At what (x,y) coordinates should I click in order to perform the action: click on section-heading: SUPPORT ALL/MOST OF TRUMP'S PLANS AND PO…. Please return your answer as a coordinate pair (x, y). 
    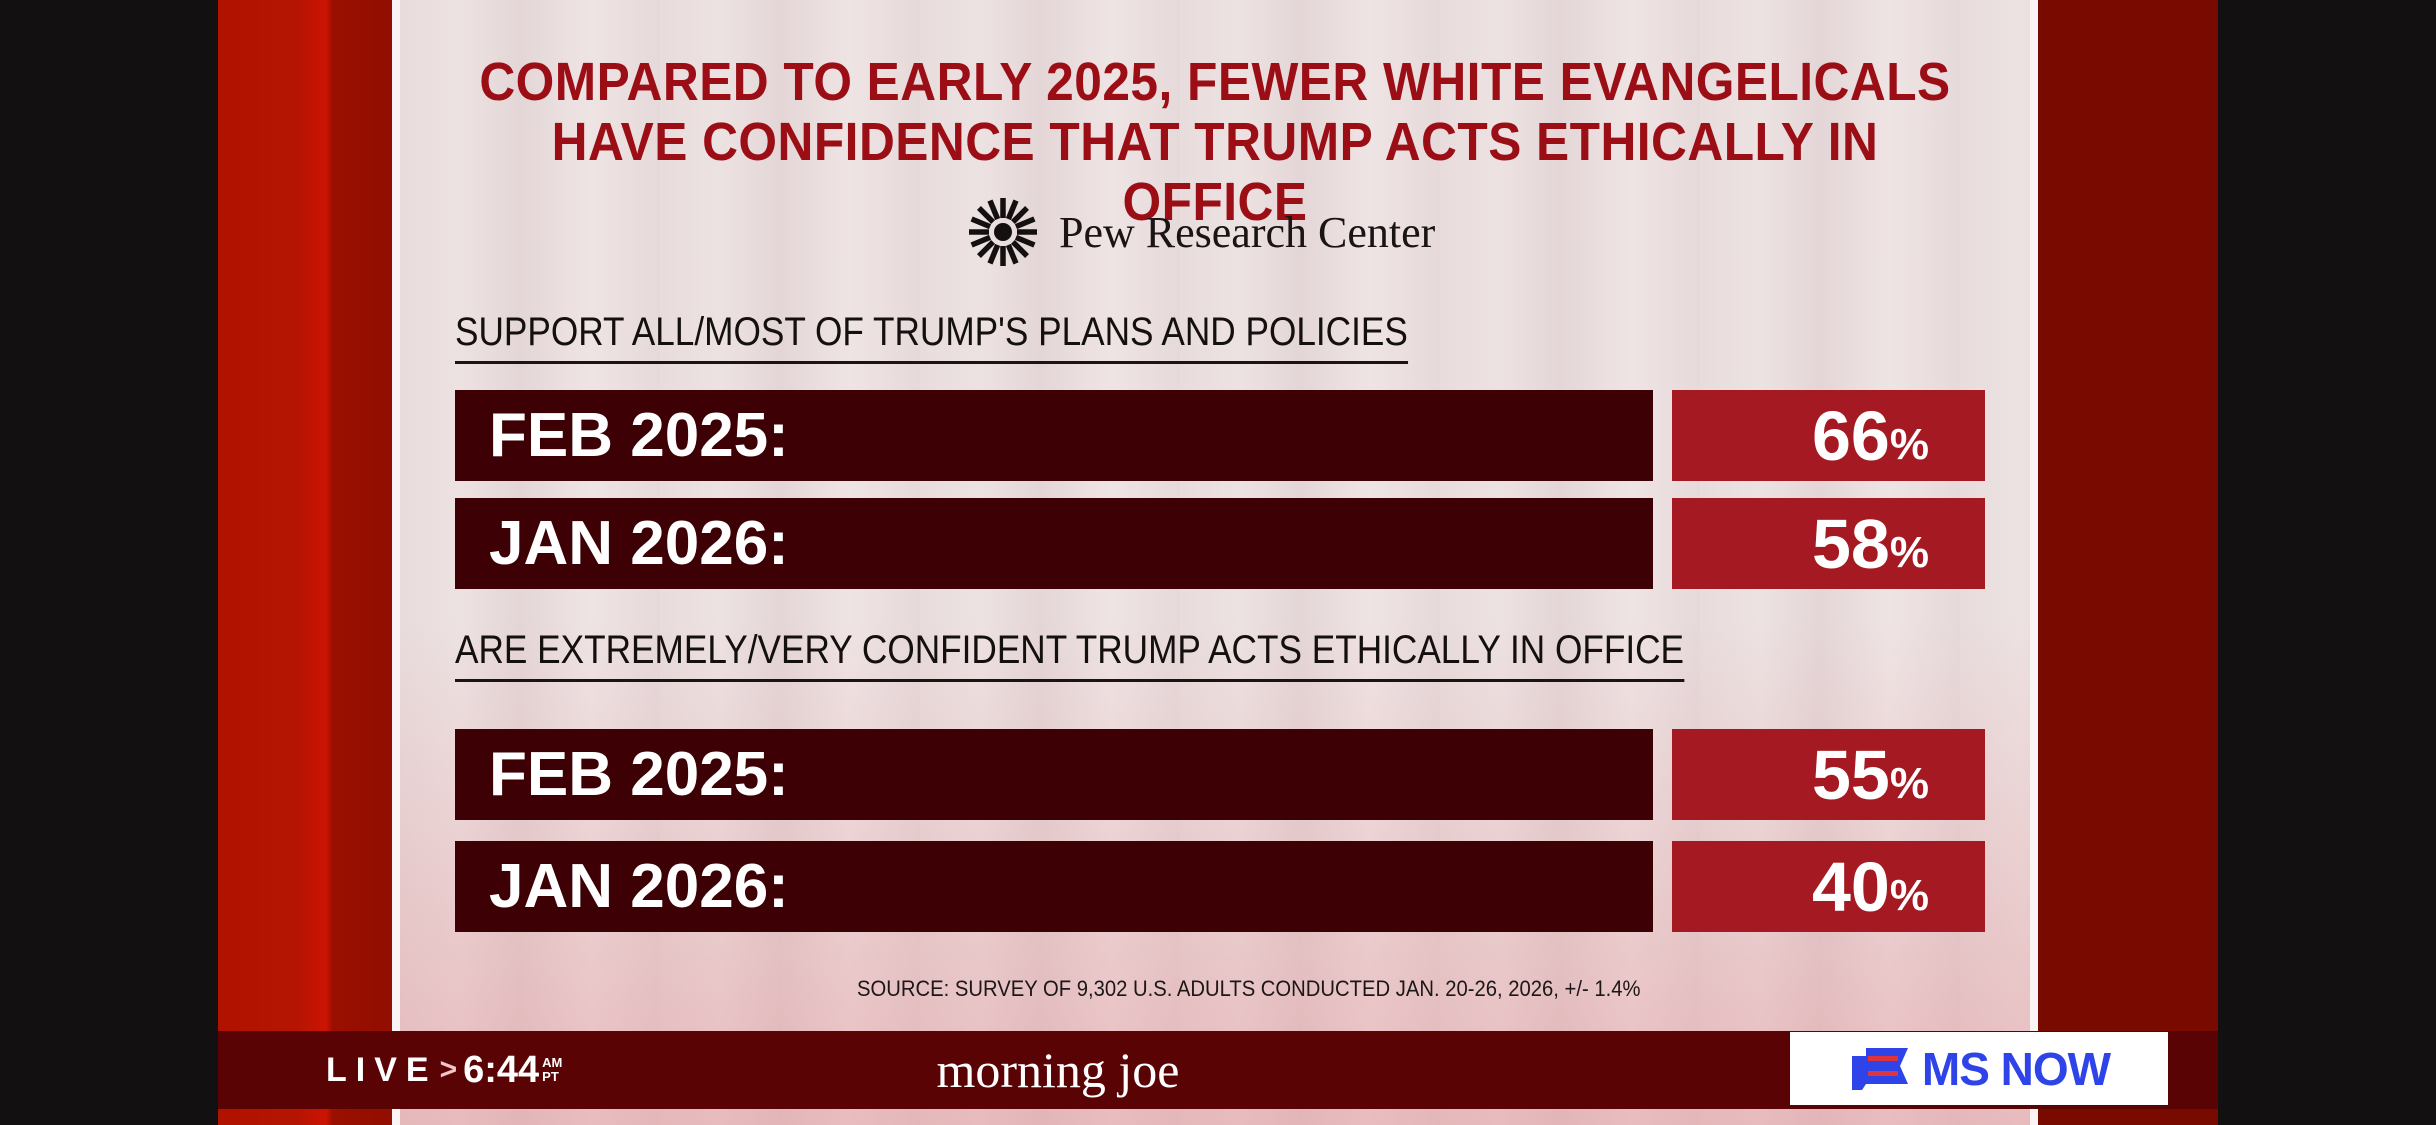
    Looking at the image, I should click on (931, 337).